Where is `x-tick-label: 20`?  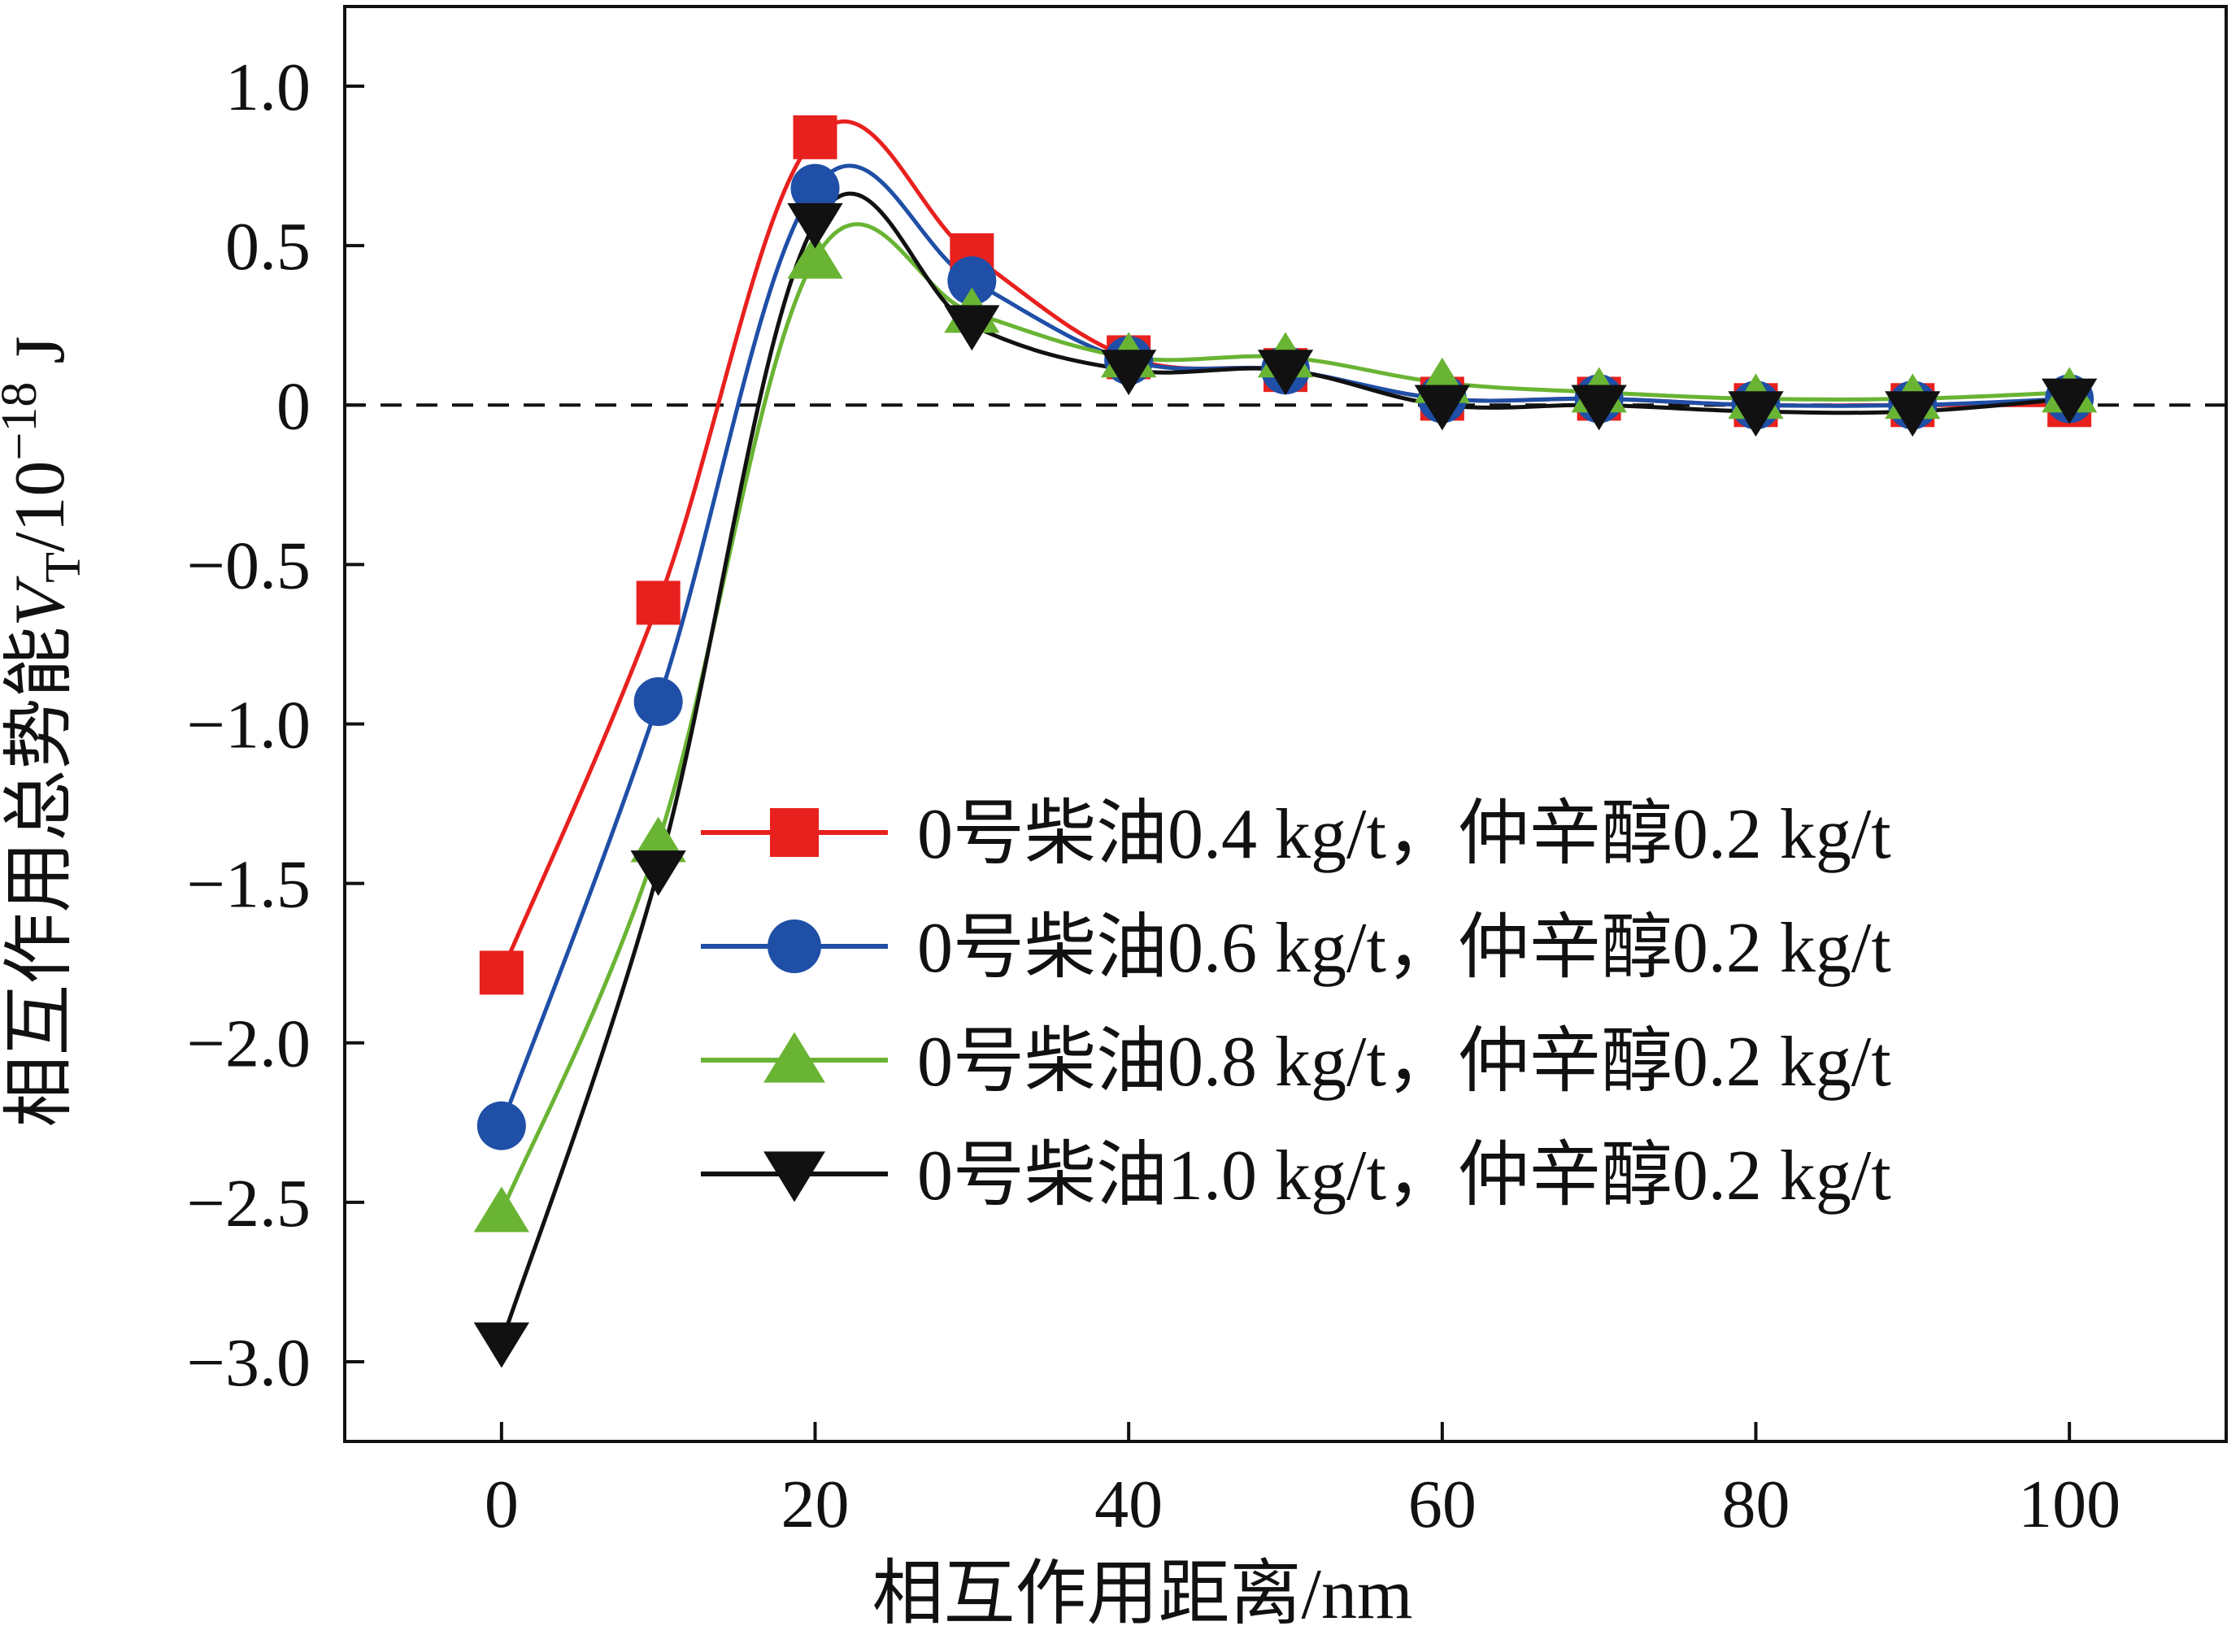 x-tick-label: 20 is located at coordinates (815, 1504).